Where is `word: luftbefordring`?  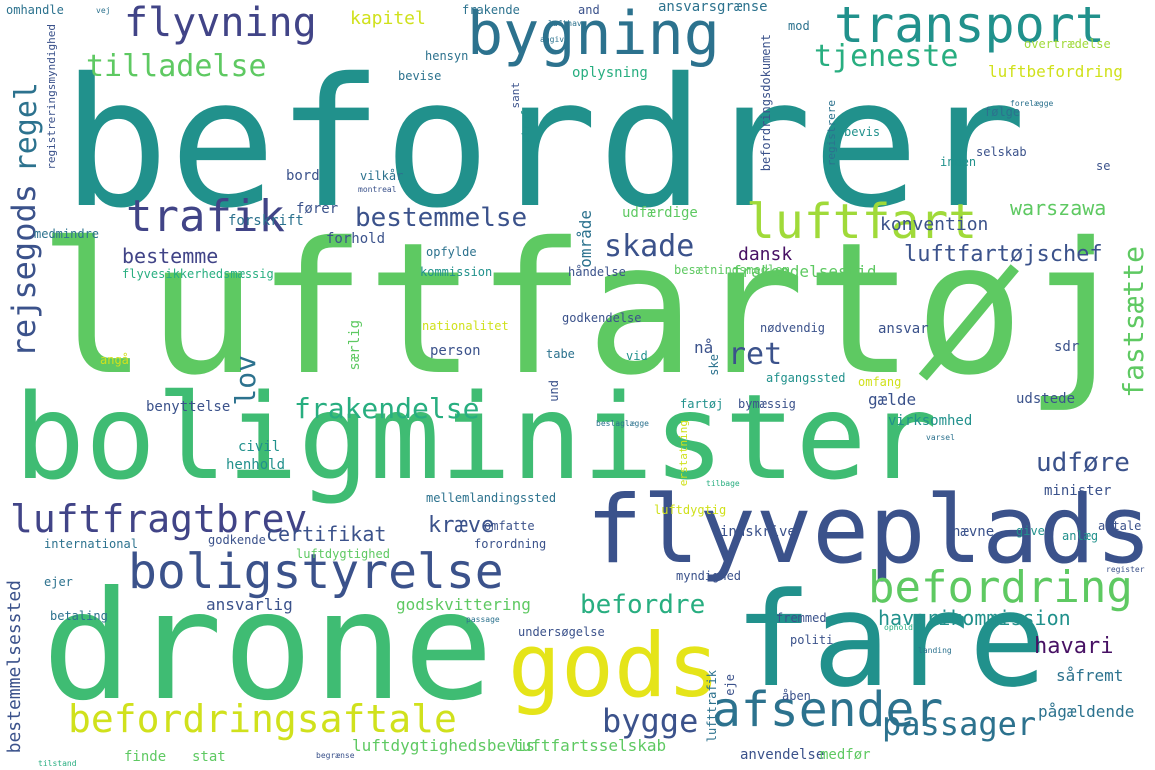 word: luftbefordring is located at coordinates (1055, 71).